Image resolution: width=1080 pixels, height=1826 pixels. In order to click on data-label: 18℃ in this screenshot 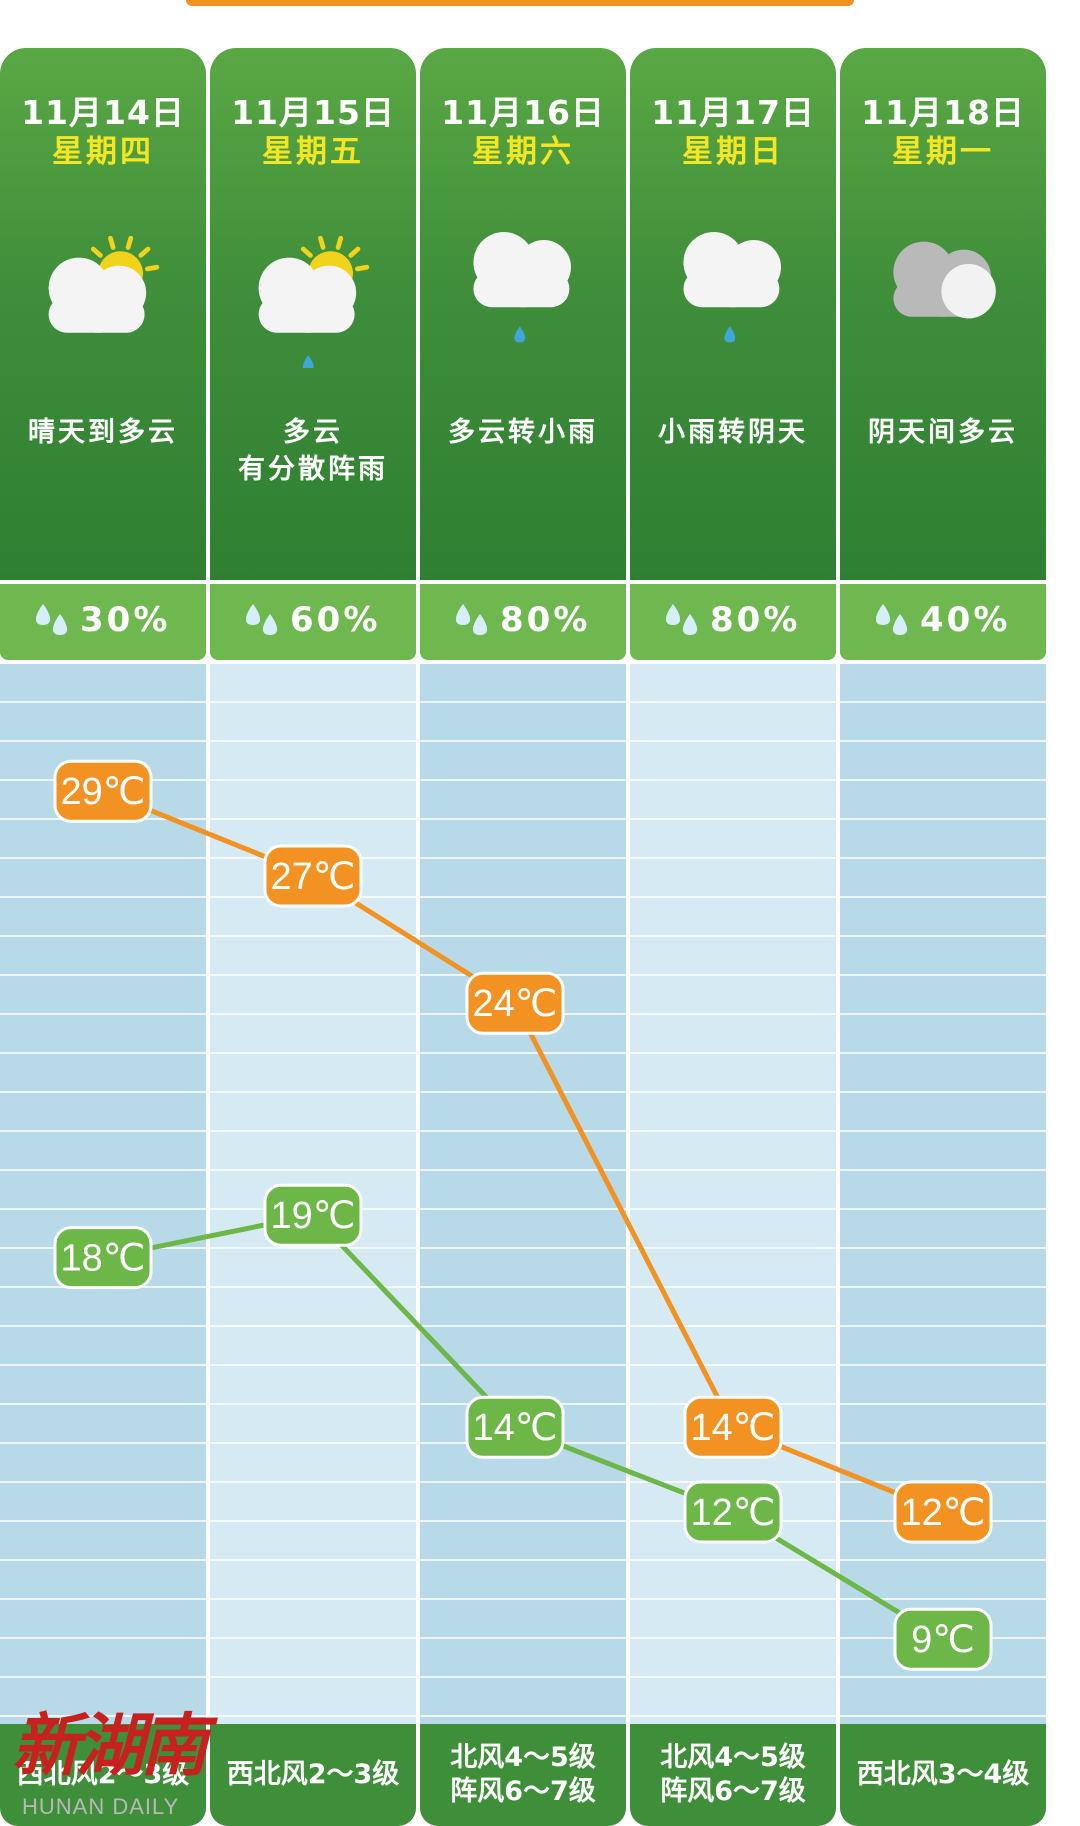, I will do `click(103, 1259)`.